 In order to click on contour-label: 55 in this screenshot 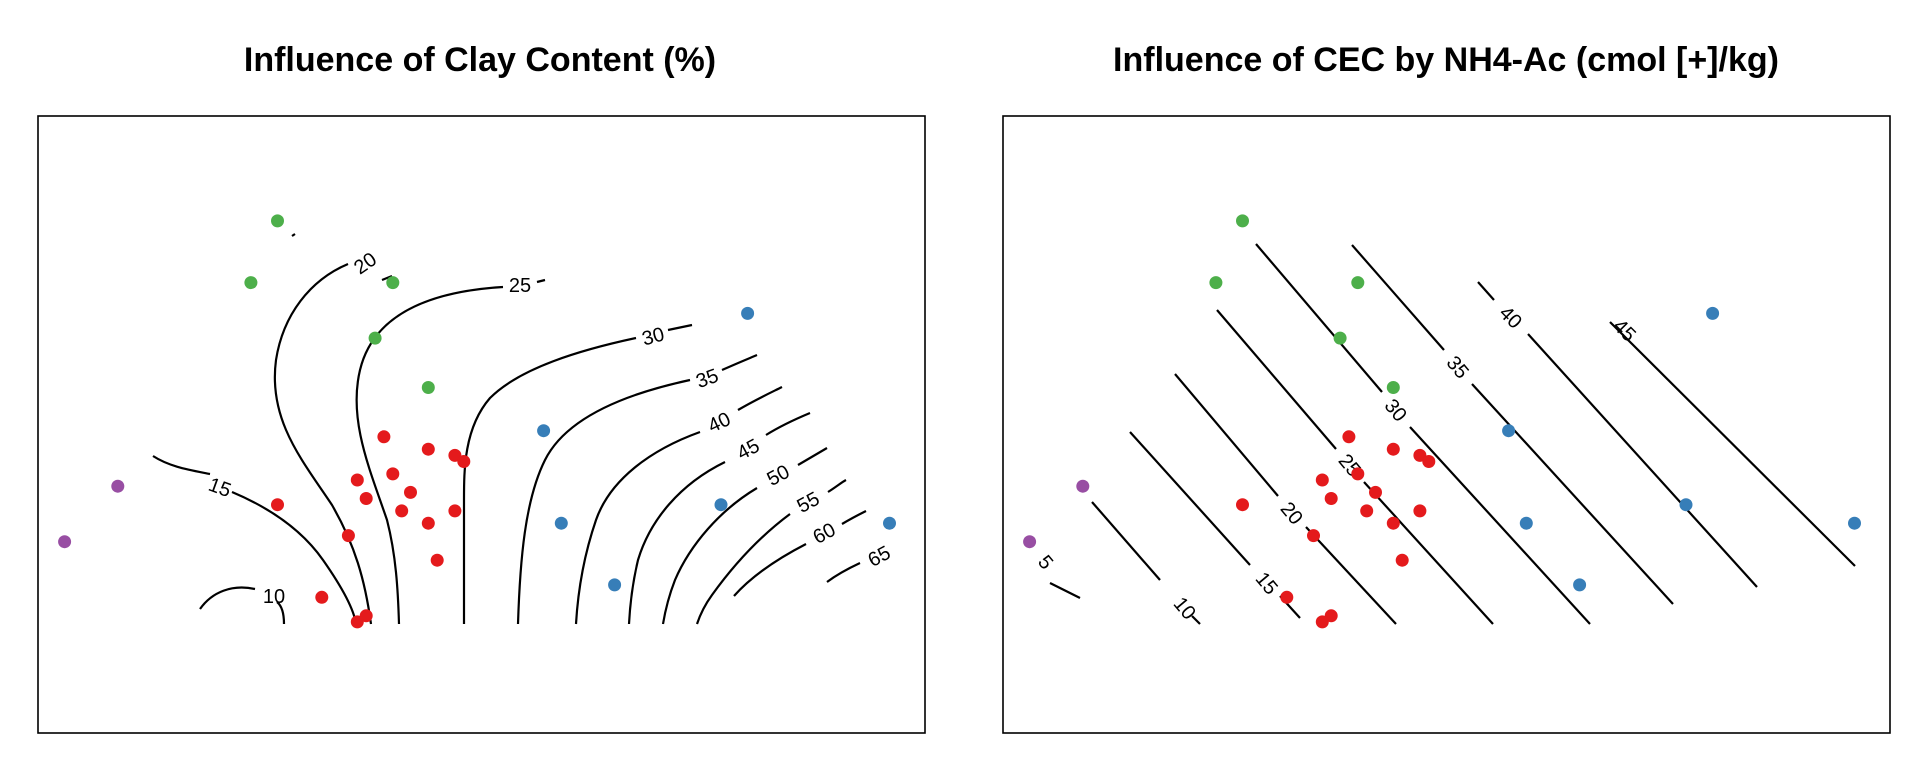, I will do `click(808, 503)`.